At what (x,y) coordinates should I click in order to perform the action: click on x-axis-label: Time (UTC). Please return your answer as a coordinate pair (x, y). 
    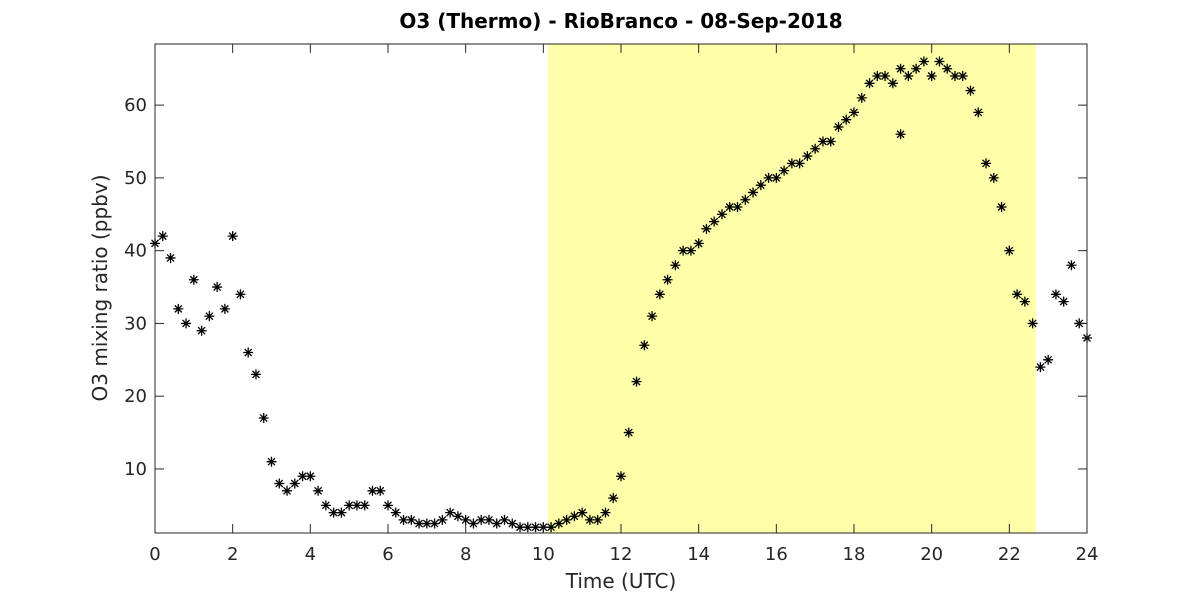
    Looking at the image, I should click on (621, 581).